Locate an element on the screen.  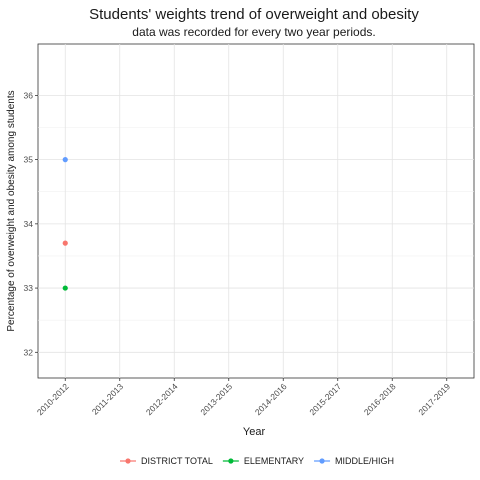
x-tick-label: 2010-2012 is located at coordinates (53, 399).